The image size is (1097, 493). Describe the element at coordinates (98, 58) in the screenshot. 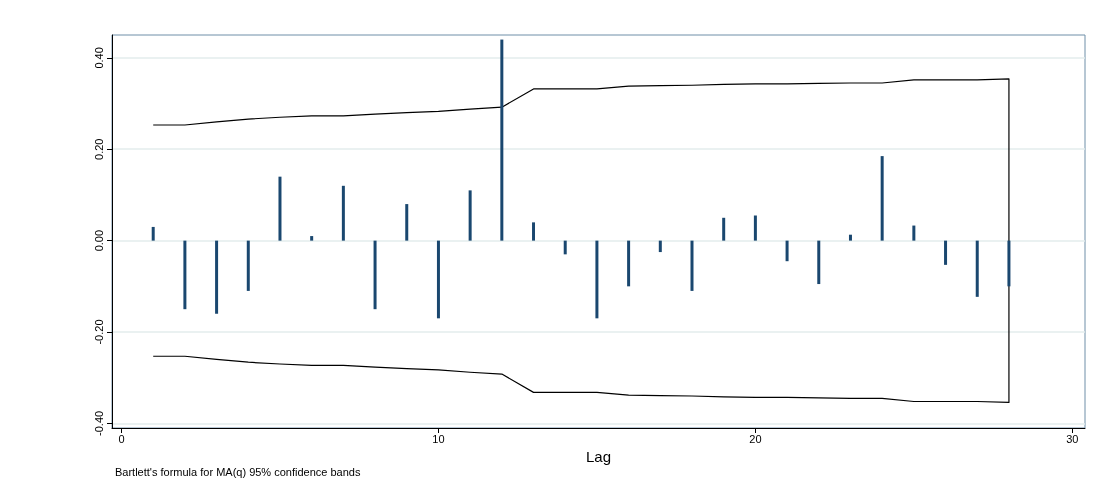

I see `y-tick-label: 0.40` at that location.